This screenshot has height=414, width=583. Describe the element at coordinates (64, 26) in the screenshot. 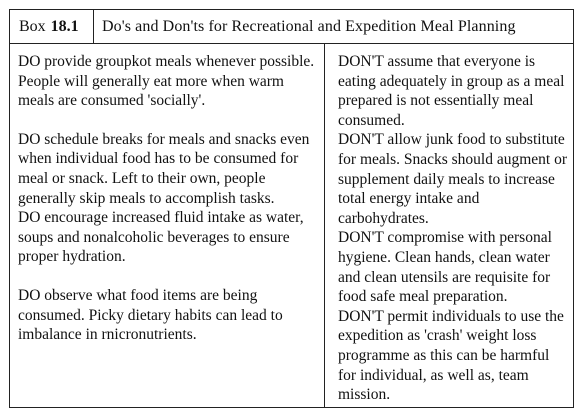

I see `box-number: 18.1` at that location.